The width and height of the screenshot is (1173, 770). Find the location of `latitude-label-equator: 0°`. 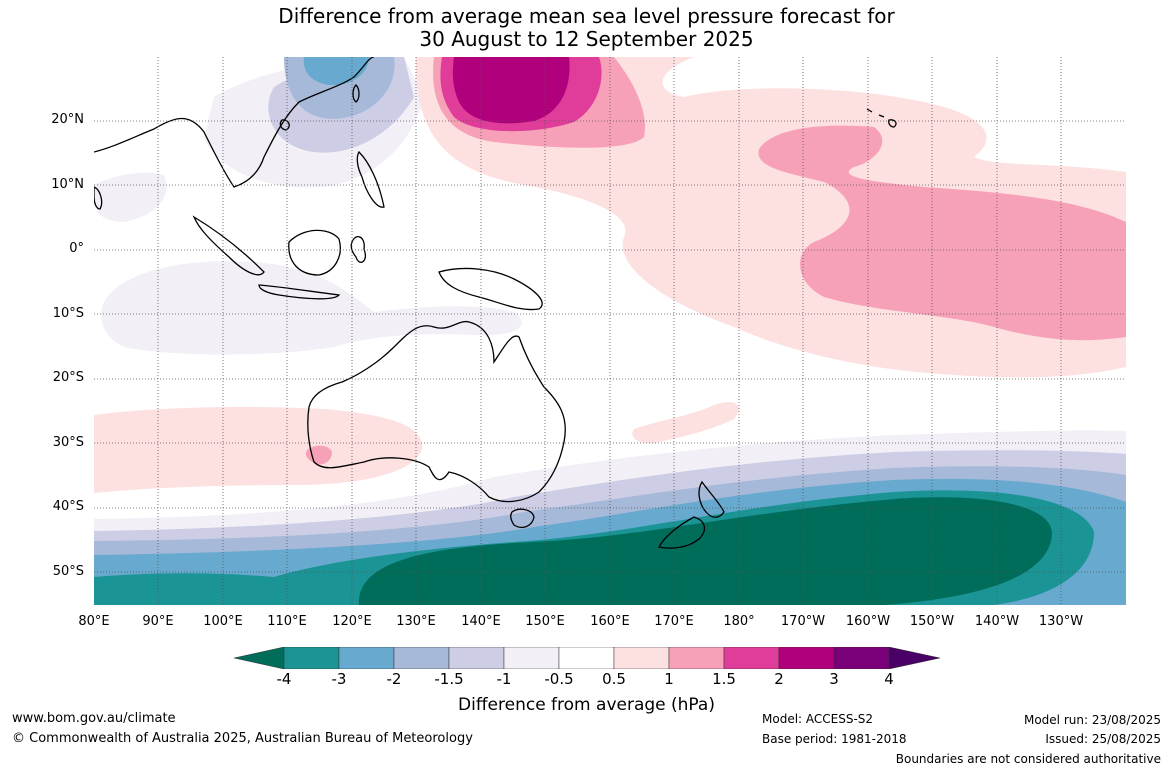

latitude-label-equator: 0° is located at coordinates (76, 248).